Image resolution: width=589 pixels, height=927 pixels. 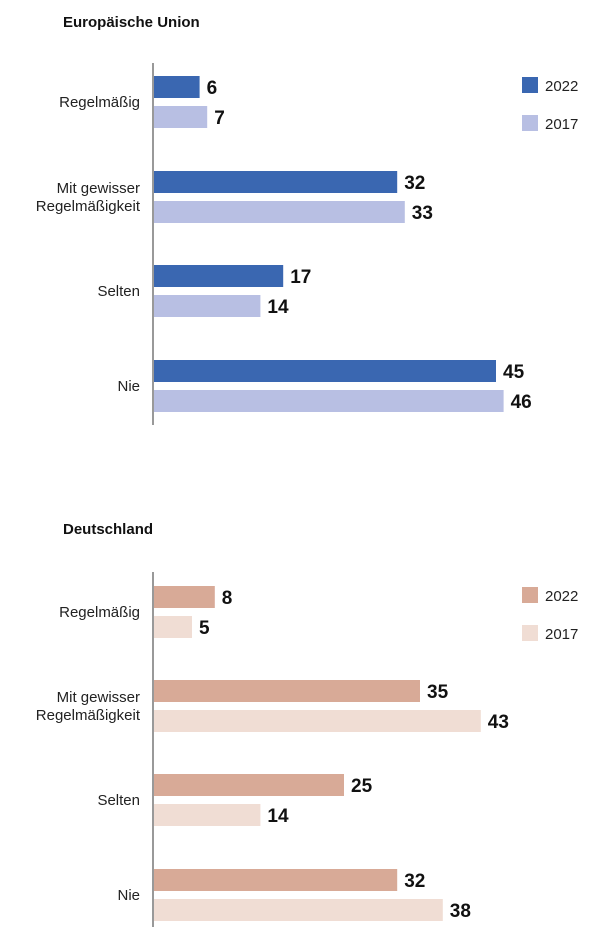 I want to click on value-label: 8, so click(x=227, y=598).